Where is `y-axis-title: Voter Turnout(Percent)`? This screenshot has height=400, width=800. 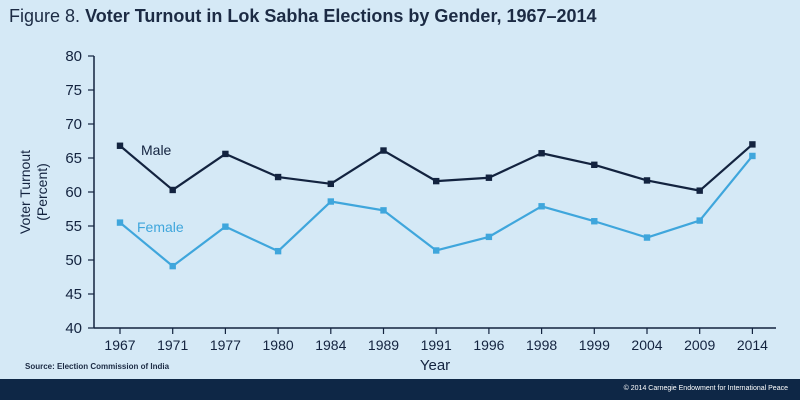
y-axis-title: Voter Turnout(Percent) is located at coordinates (33, 192).